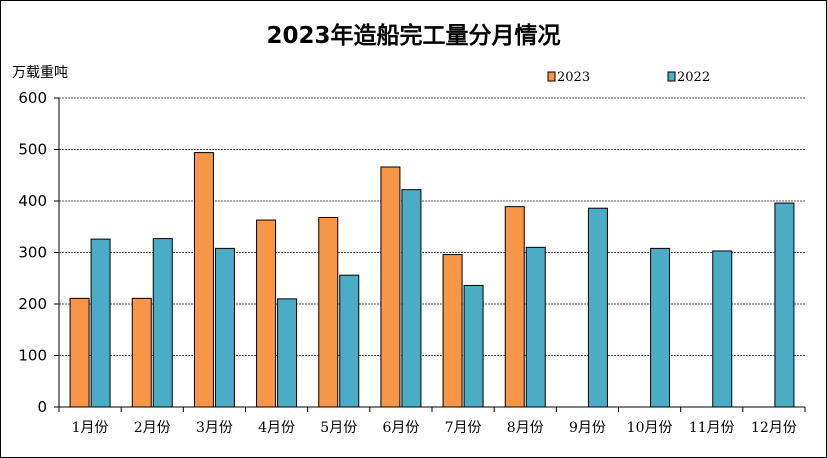 This screenshot has height=458, width=827. Describe the element at coordinates (551, 76) in the screenshot. I see `legend-swatch-2023` at that location.